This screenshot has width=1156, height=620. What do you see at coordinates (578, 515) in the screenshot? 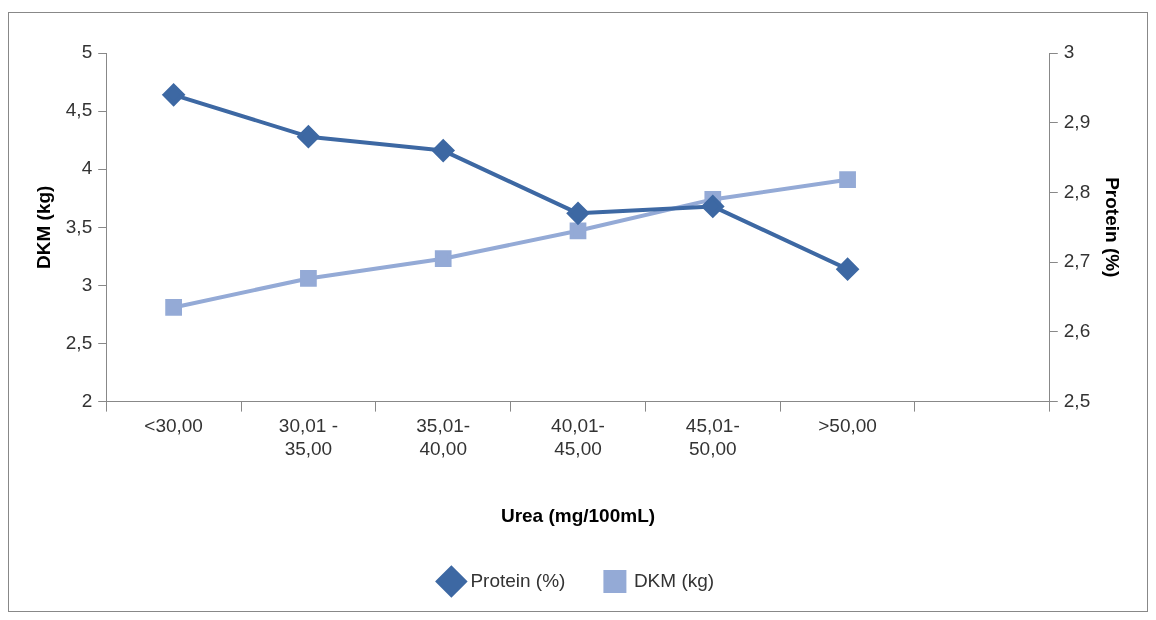
I see `x-axis-title: Urea (mg/100mL)` at bounding box center [578, 515].